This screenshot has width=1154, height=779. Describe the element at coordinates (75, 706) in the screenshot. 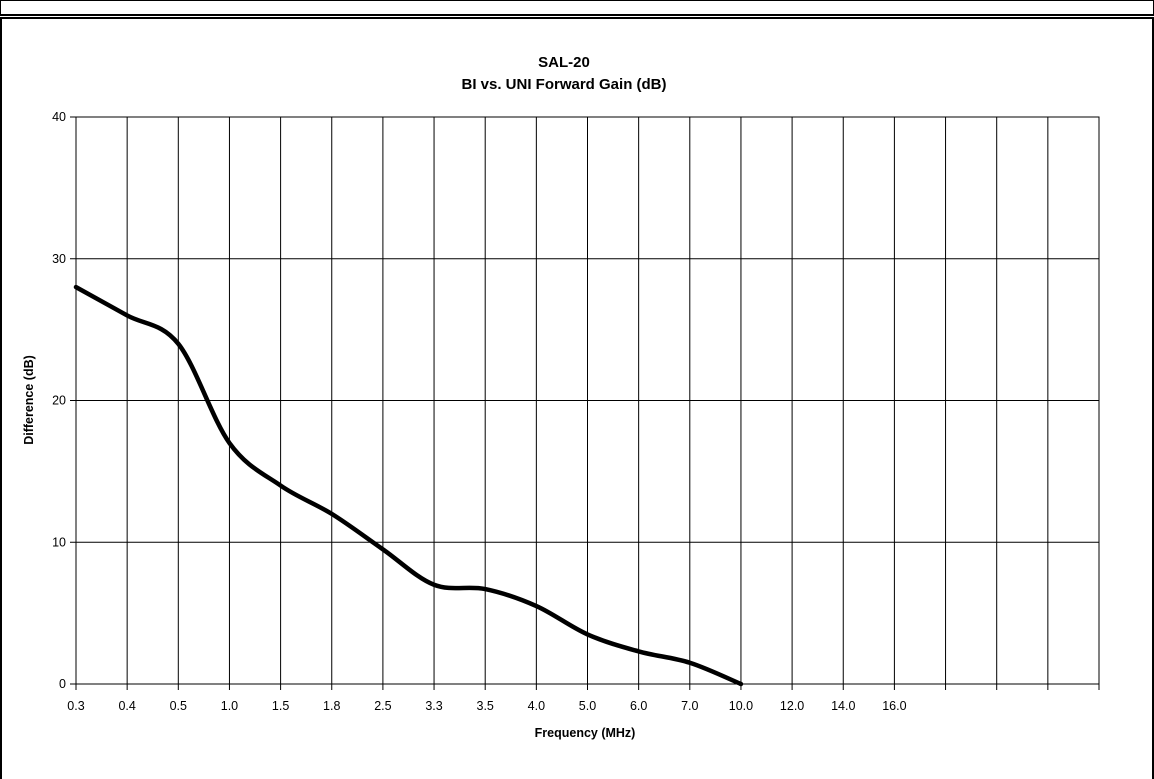

I see `x-tick-label: 0.3` at that location.